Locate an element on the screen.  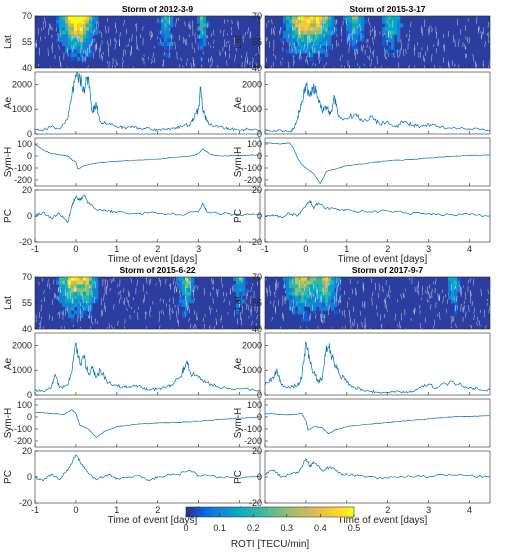
y-tick-label: 1000 is located at coordinates (252, 109).